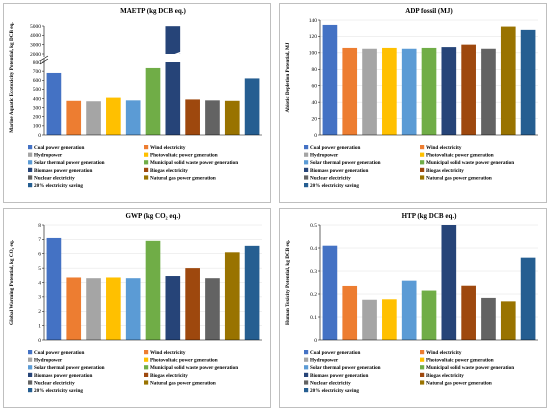  What do you see at coordinates (445, 376) in the screenshot?
I see `legend-label: Biogas electricity` at bounding box center [445, 376].